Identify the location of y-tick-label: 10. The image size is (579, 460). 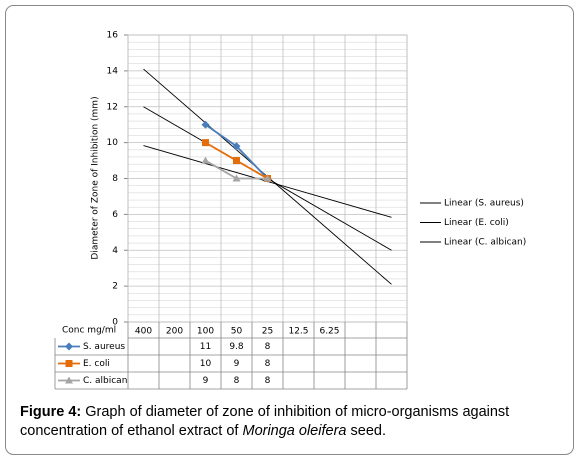
(113, 143).